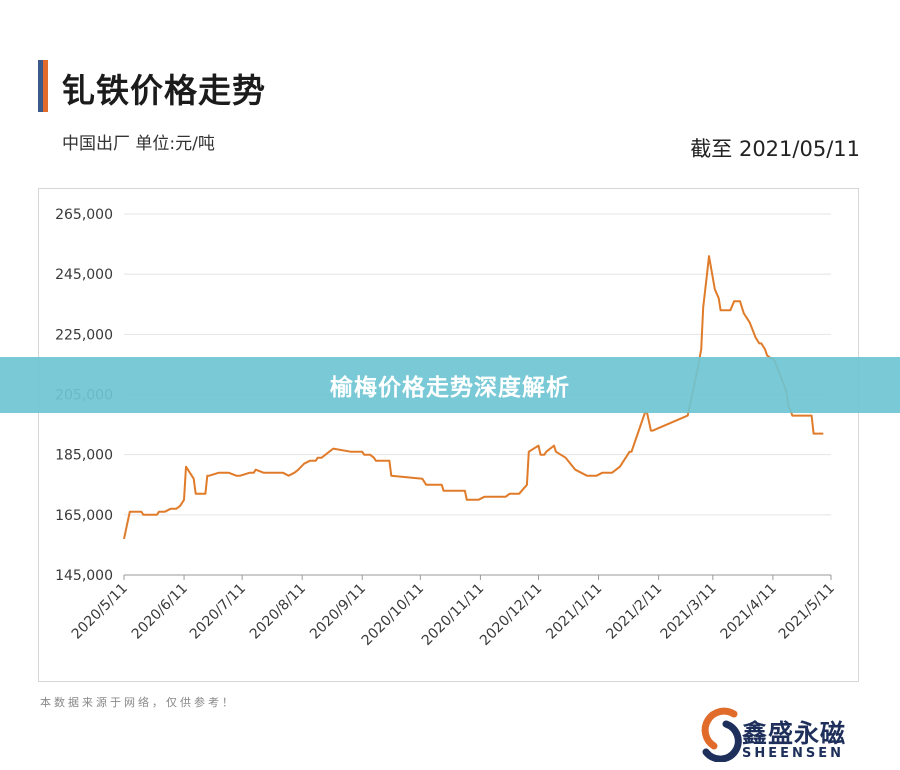  Describe the element at coordinates (574, 612) in the screenshot. I see `x-tick-label: 2021/1/11` at that location.